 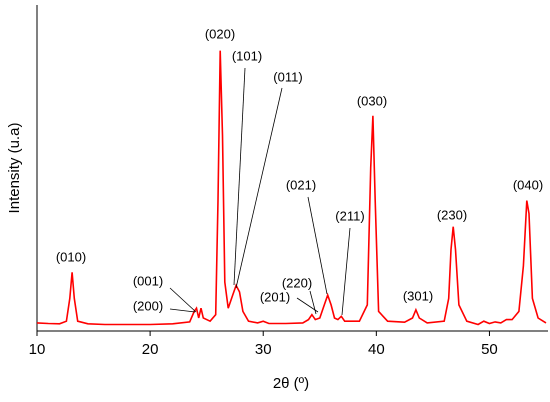 I want to click on peak-label: (211), so click(x=349, y=215).